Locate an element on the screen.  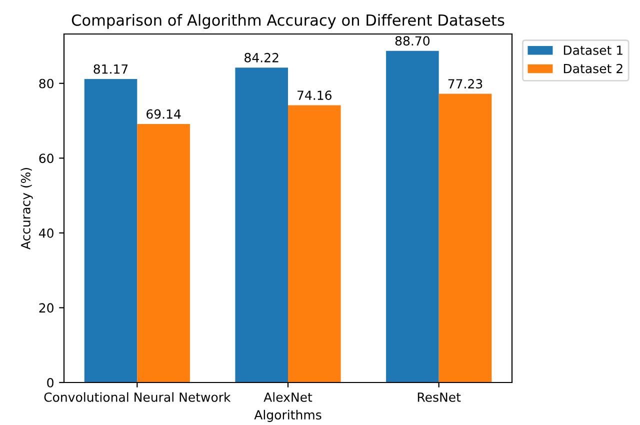
x-tick-label: ResNet is located at coordinates (439, 397).